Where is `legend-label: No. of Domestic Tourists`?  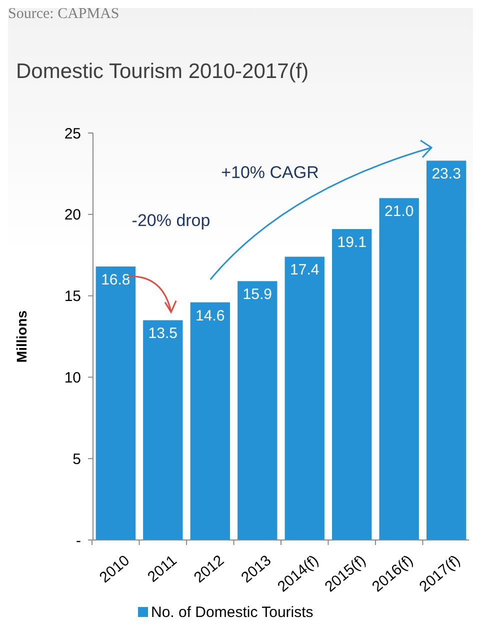 legend-label: No. of Domestic Tourists is located at coordinates (232, 612).